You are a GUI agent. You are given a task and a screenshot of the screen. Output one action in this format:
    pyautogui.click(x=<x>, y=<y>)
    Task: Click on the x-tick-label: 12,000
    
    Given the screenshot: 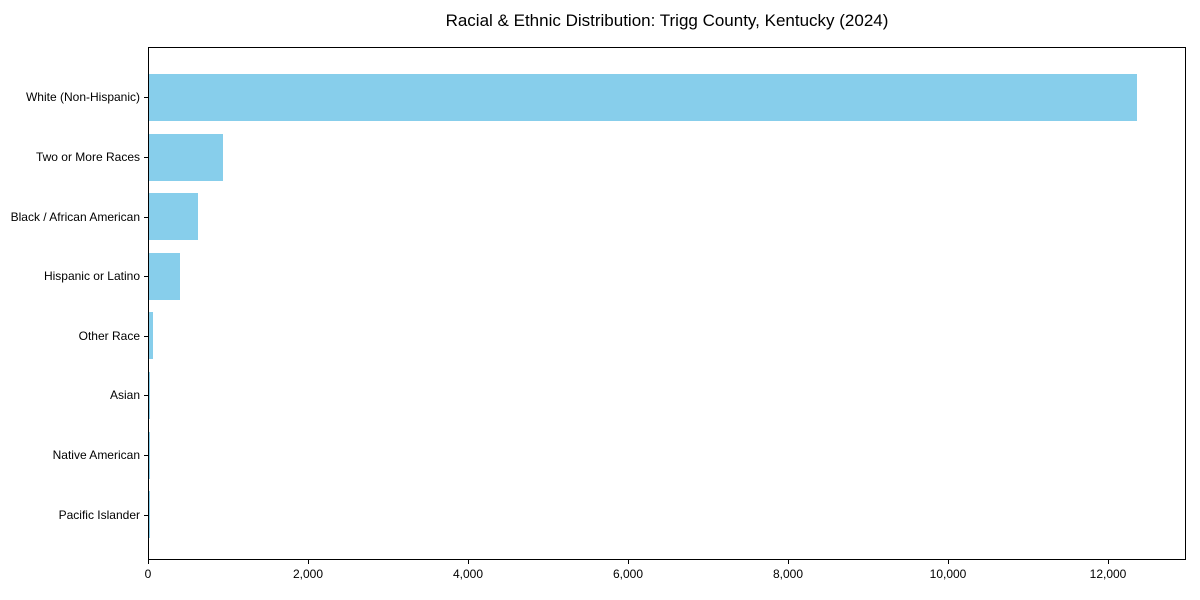 What is the action you would take?
    pyautogui.click(x=1108, y=574)
    